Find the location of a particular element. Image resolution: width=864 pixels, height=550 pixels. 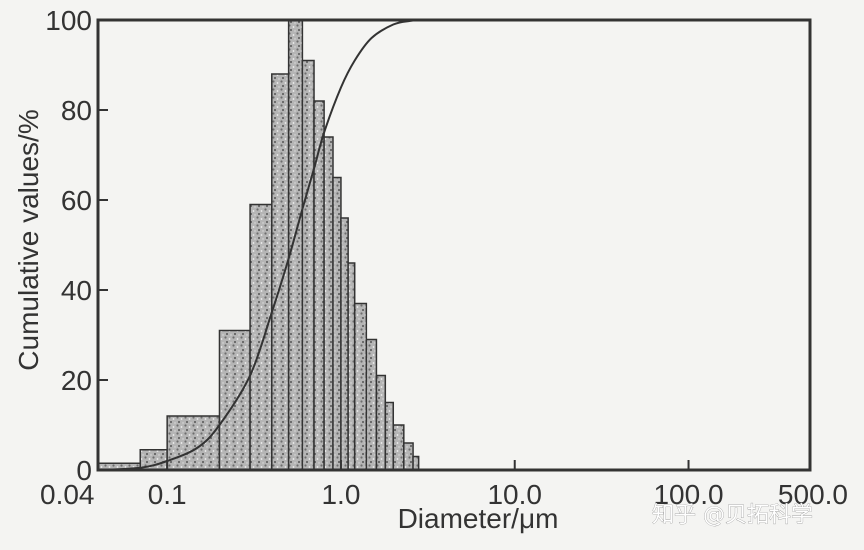

x-axis-title: Diameter/μm is located at coordinates (478, 518).